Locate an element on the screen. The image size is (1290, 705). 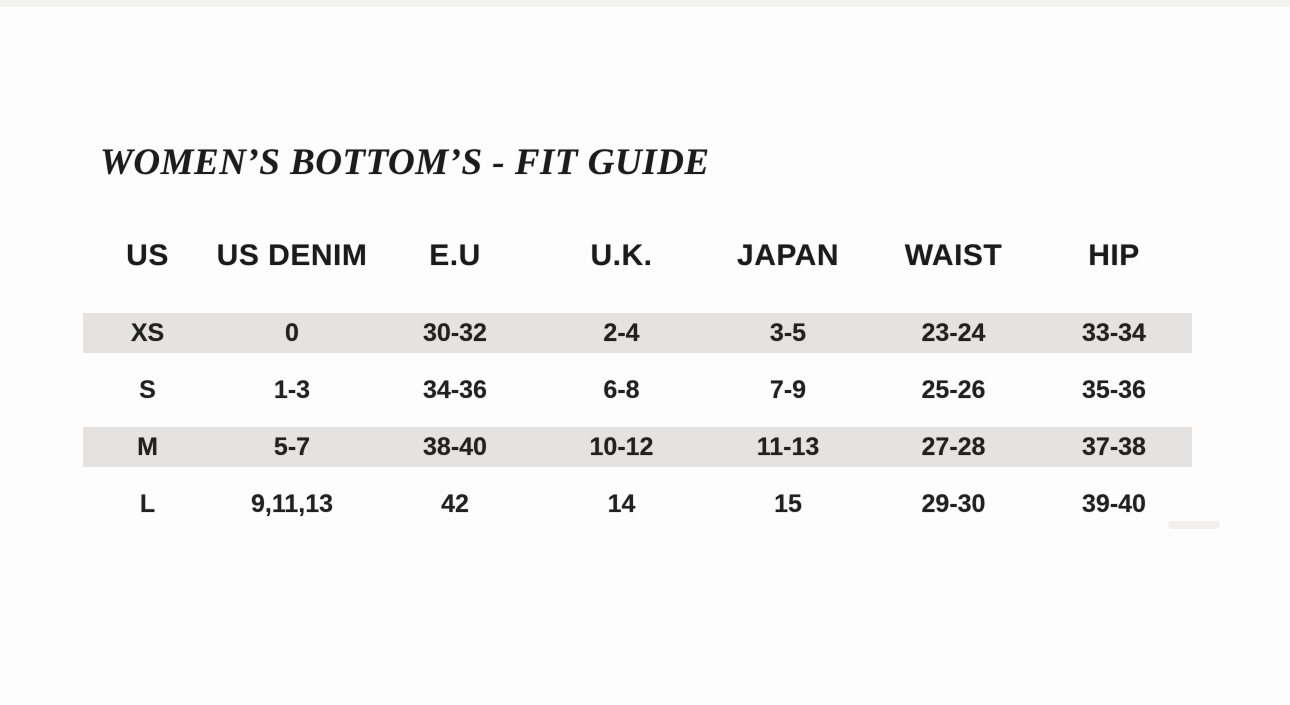
cell-waist: 23-24 is located at coordinates (953, 332).